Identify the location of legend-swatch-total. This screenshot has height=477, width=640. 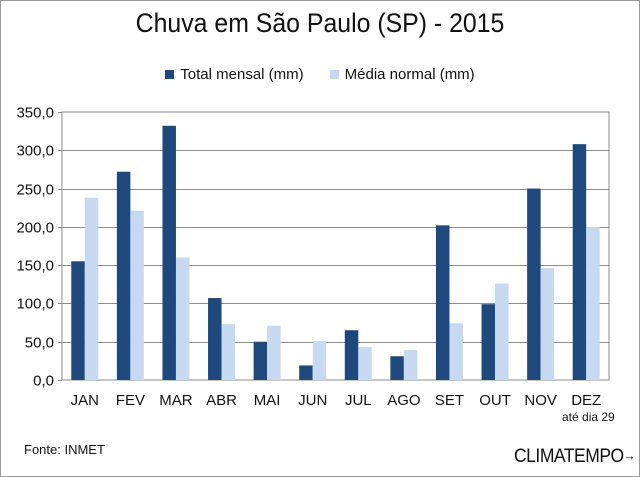
(170, 74).